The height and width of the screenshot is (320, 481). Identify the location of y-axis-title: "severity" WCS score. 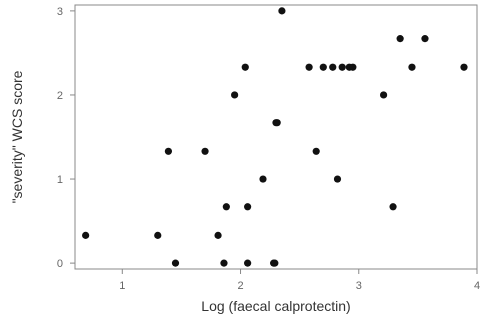
(17, 136).